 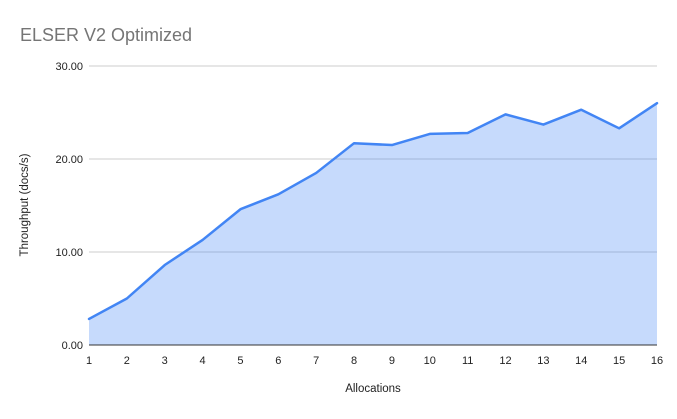 What do you see at coordinates (392, 361) in the screenshot?
I see `x-tick-label: 9` at bounding box center [392, 361].